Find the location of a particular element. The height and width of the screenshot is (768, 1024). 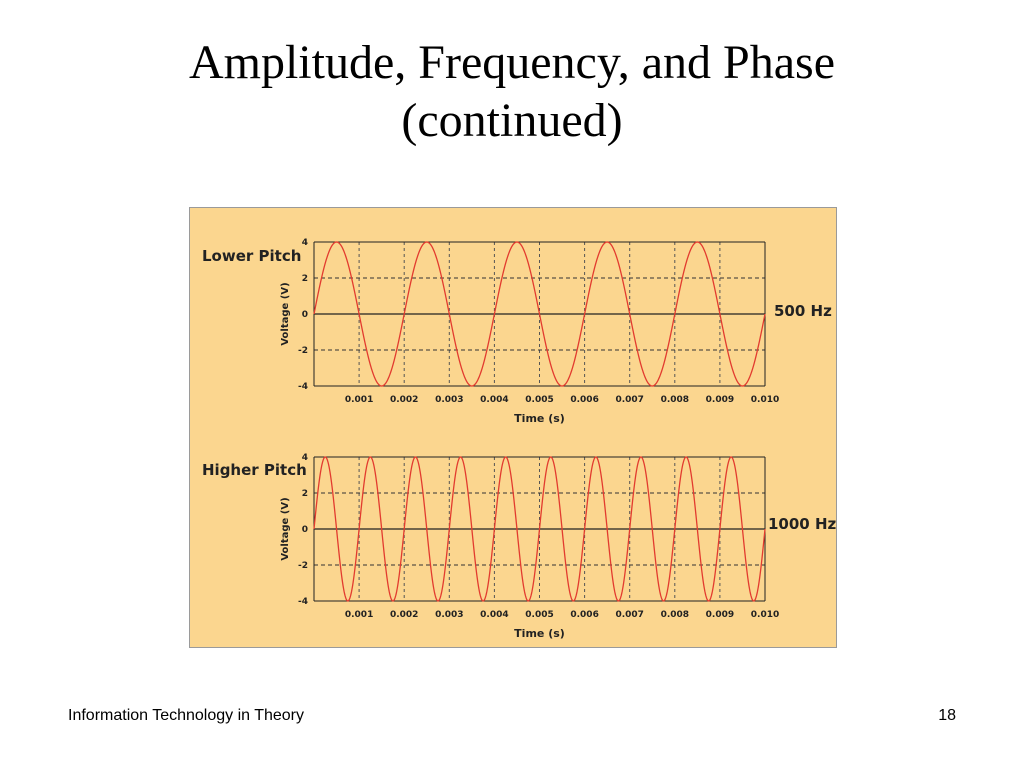

page-number: 18 is located at coordinates (947, 715).